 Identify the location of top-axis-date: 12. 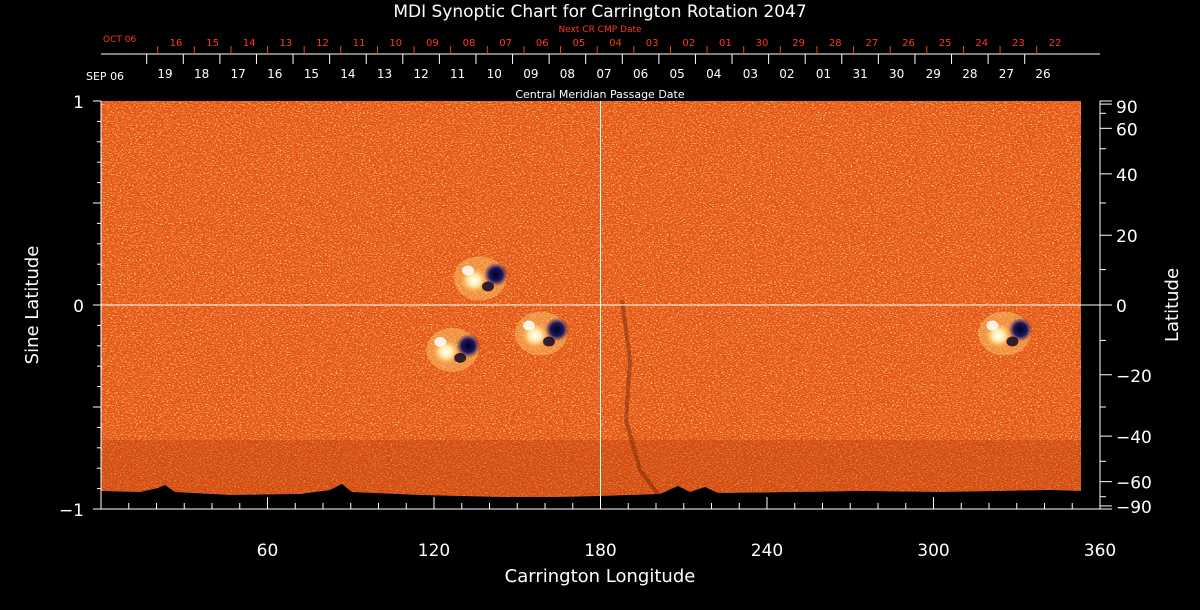
(420, 74).